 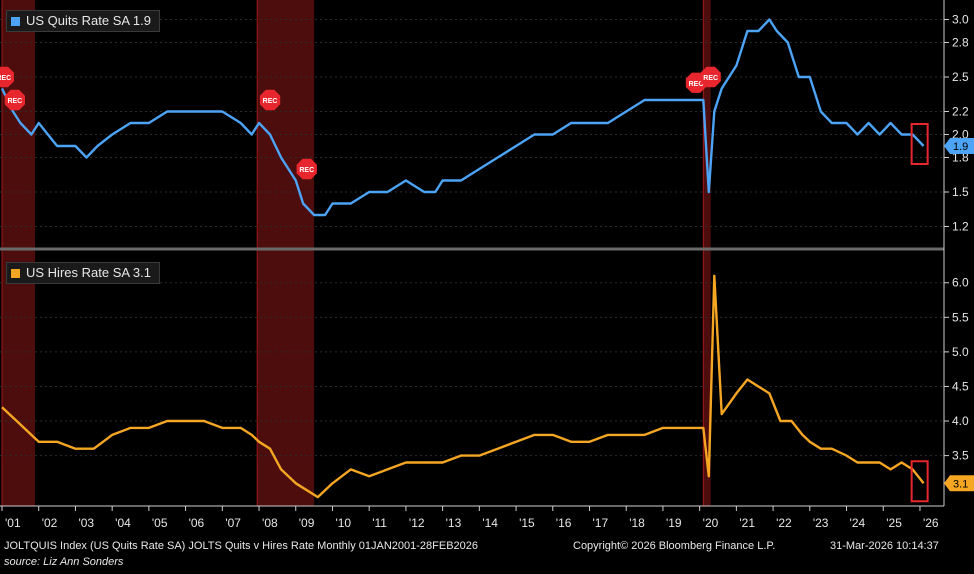 I want to click on y-tick-label: 2.2, so click(x=960, y=112).